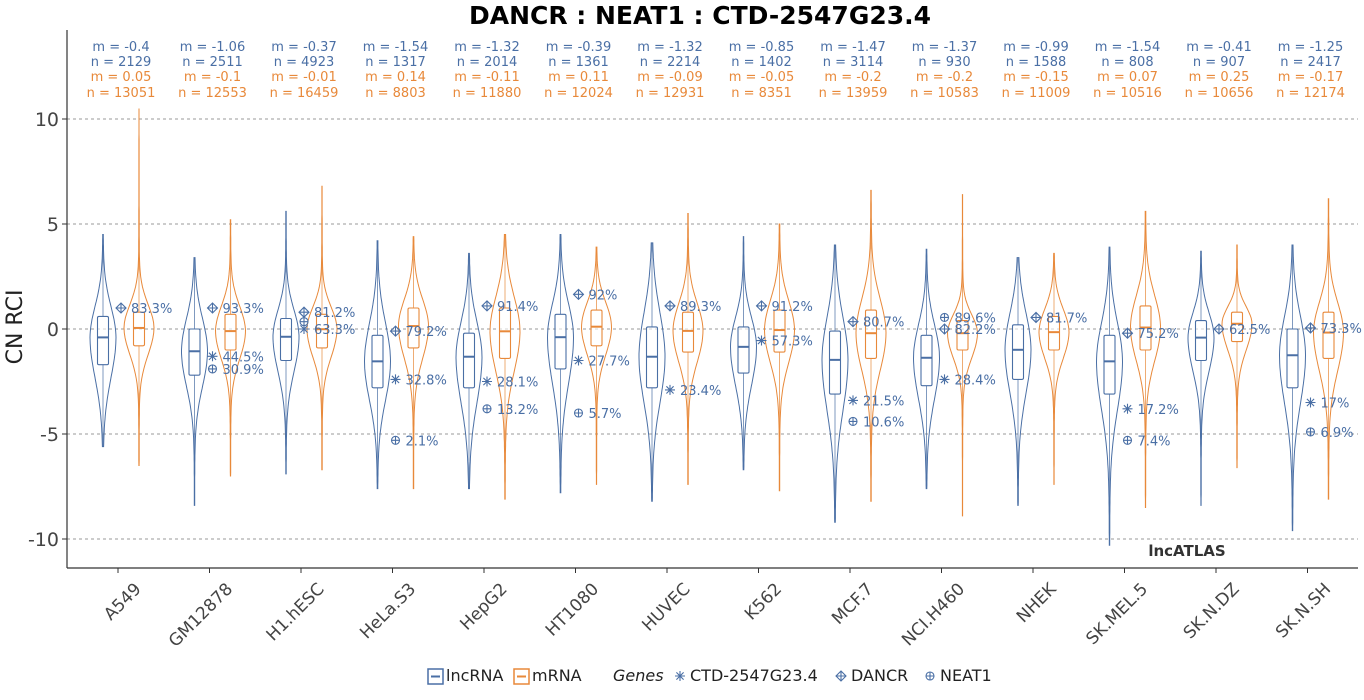 This screenshot has height=700, width=1364. Describe the element at coordinates (709, 675) in the screenshot. I see `legend: lncRNA mRNA Genes CTD-2547G23.4 DANCR NEAT1` at that location.